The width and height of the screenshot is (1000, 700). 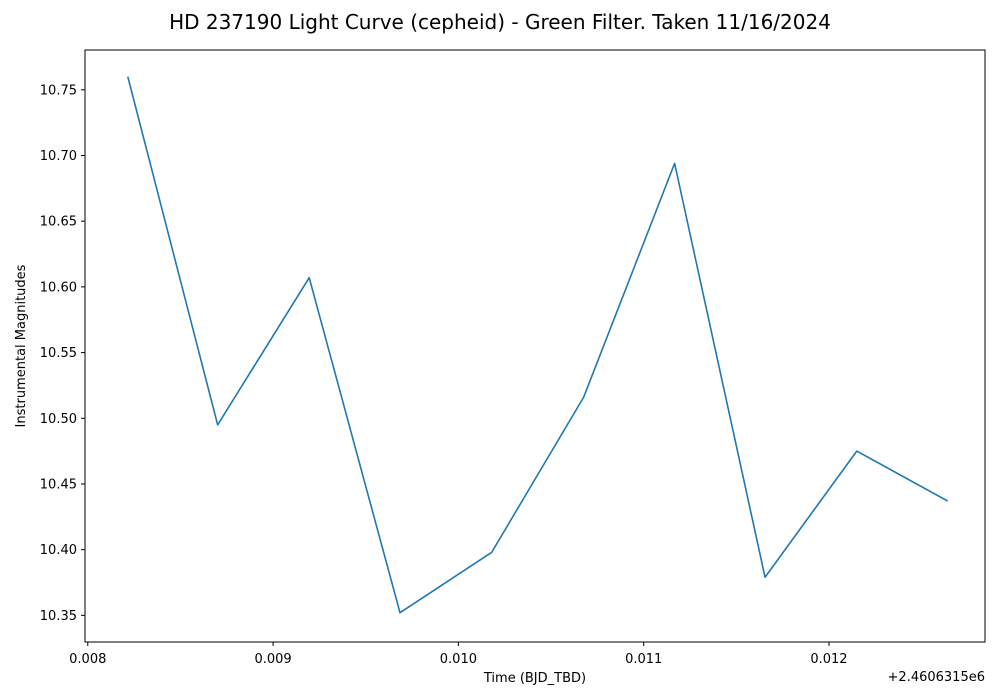 What do you see at coordinates (643, 659) in the screenshot?
I see `x-tick-label: 0.011` at bounding box center [643, 659].